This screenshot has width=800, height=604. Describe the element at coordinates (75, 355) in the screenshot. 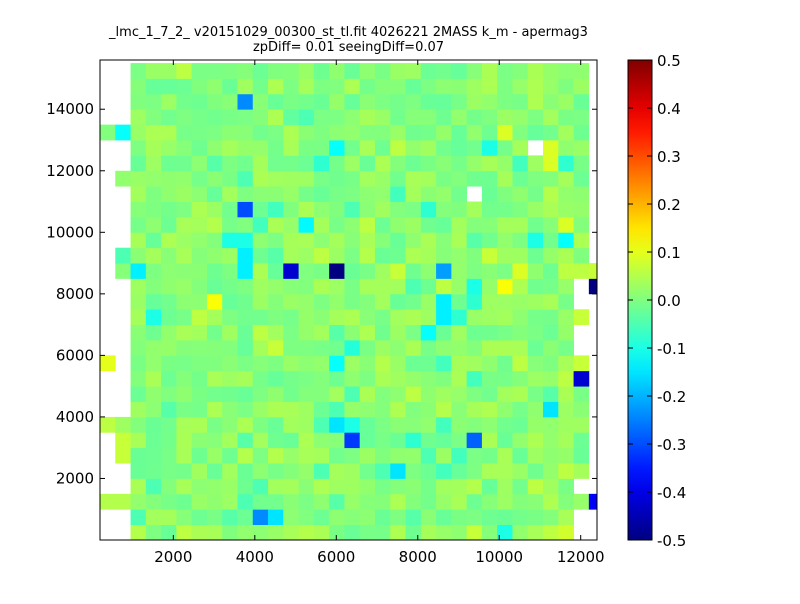

I see `y-tick-label: 6000` at that location.